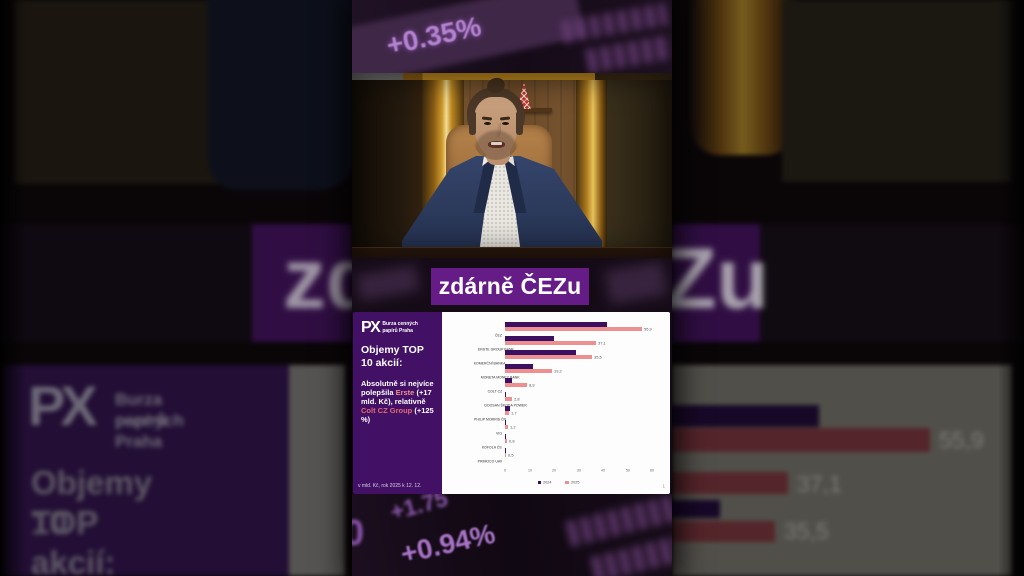 This screenshot has height=576, width=1024. What do you see at coordinates (149, 410) in the screenshot?
I see `bg-exchange-name-line1: Burza cenných` at bounding box center [149, 410].